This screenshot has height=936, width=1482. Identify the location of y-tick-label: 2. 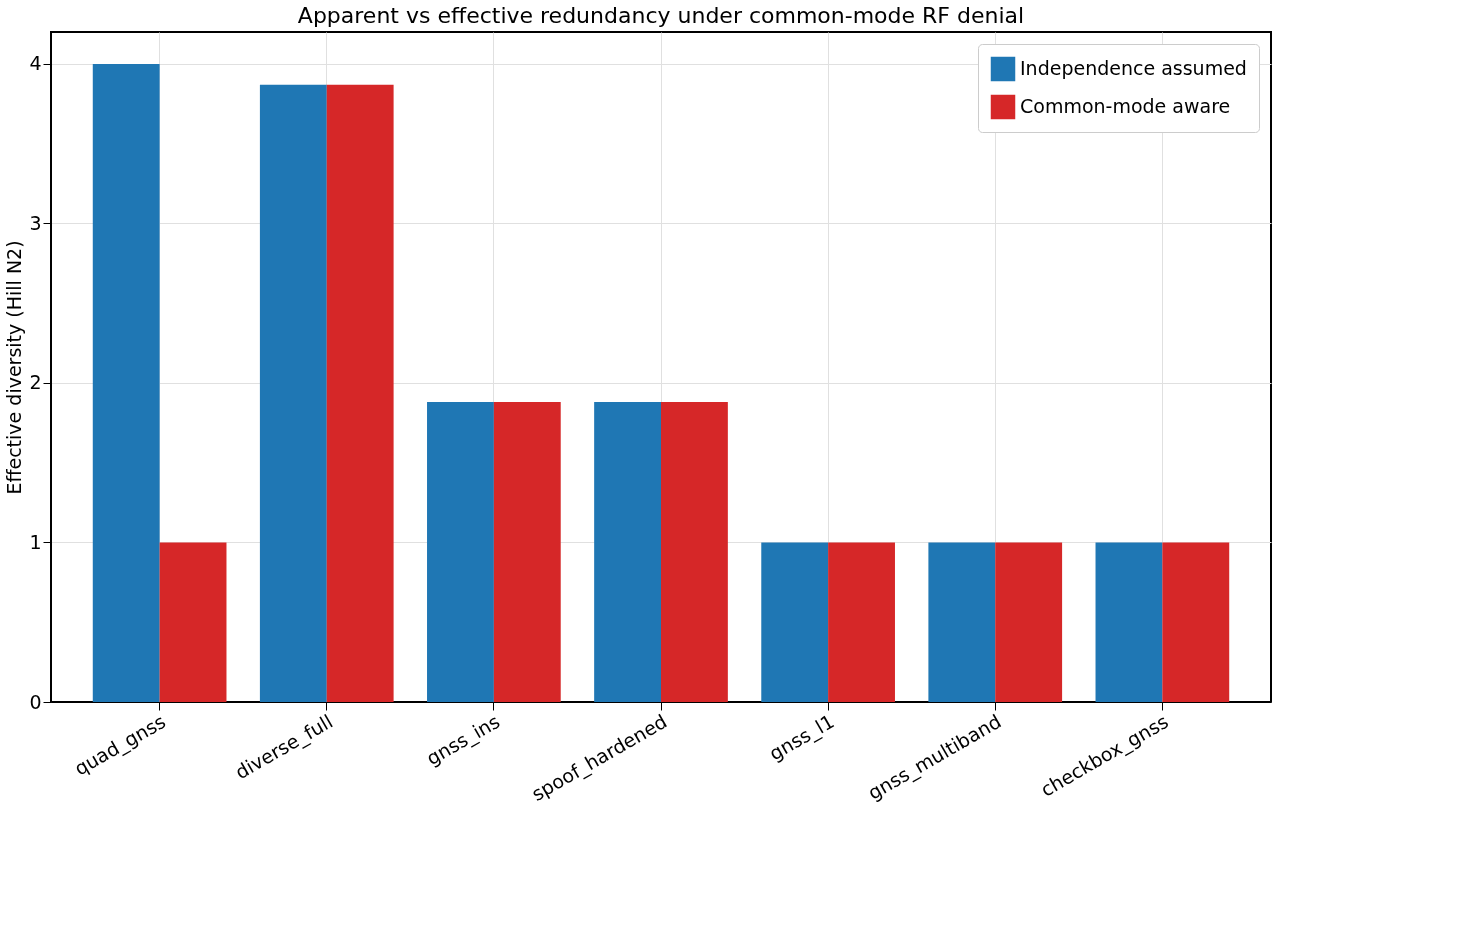
(35, 382).